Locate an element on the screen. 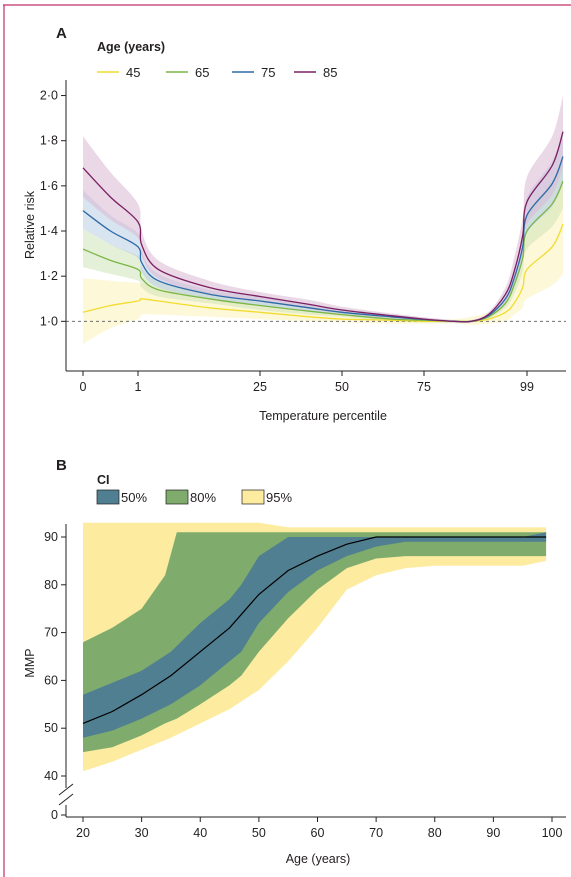  y-tick-label: 1·2 is located at coordinates (49, 276).